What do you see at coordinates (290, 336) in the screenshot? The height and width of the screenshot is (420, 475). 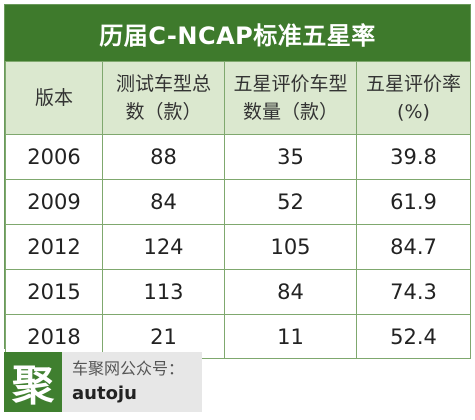 I see `cell-five-star: 11` at bounding box center [290, 336].